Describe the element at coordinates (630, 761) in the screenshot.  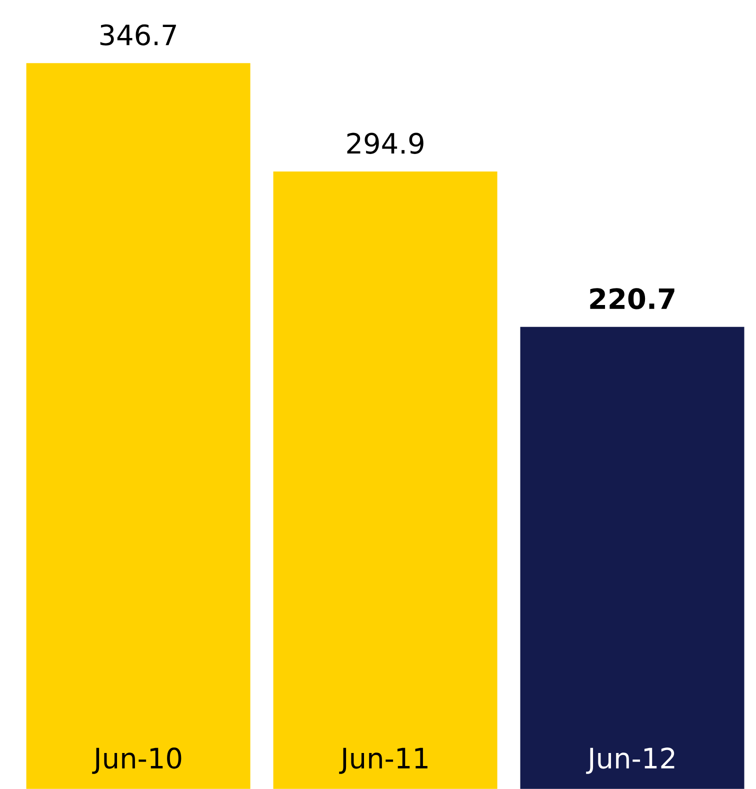
I see `x-tick-label: Jun-12` at that location.